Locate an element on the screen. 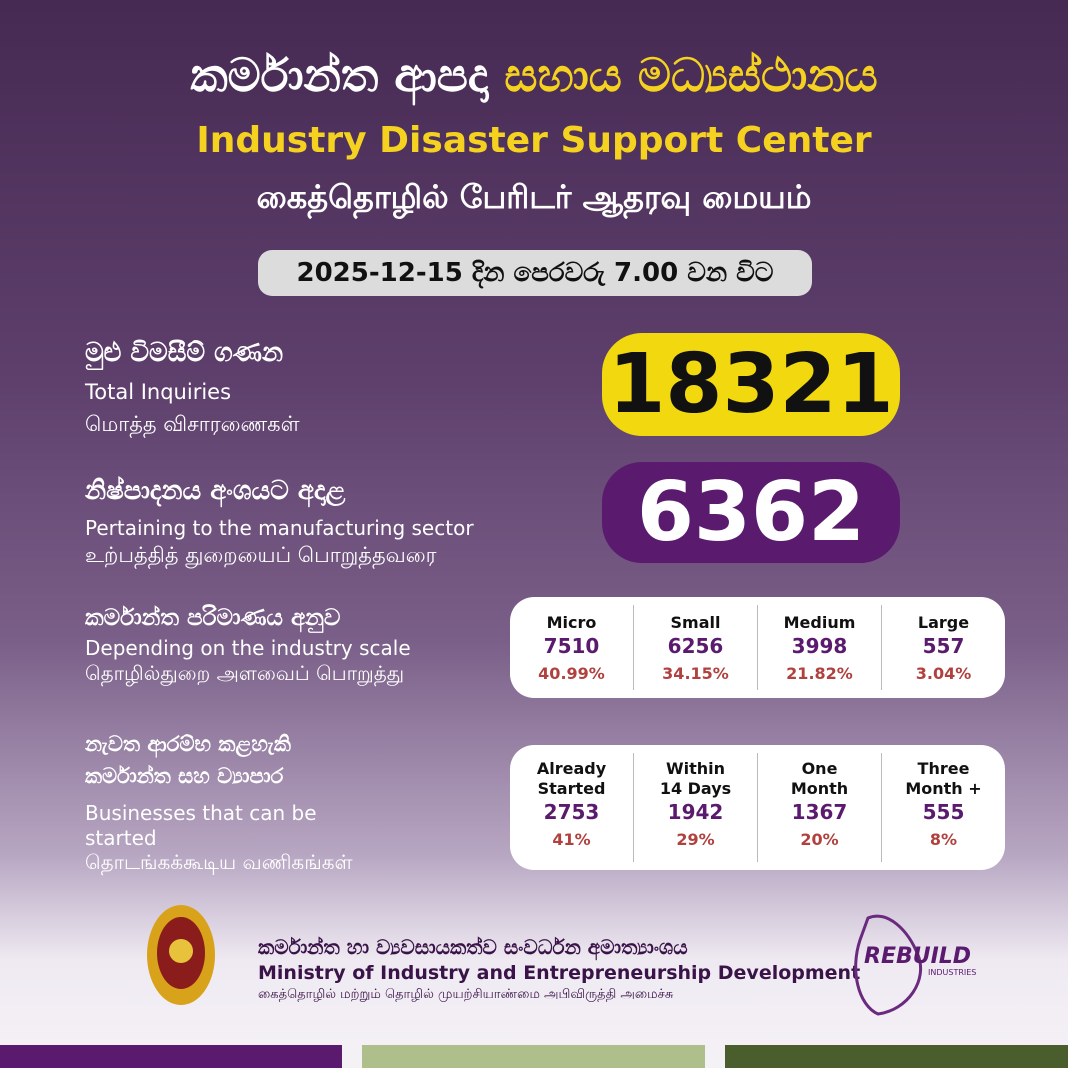  column-value: 1367 is located at coordinates (819, 812).